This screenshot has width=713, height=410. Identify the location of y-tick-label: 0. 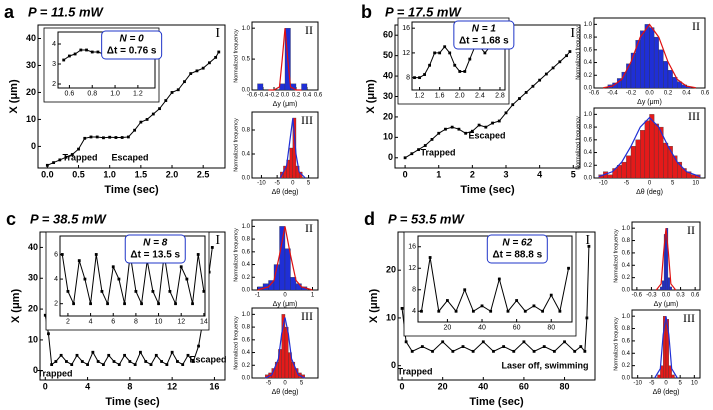
(390, 157).